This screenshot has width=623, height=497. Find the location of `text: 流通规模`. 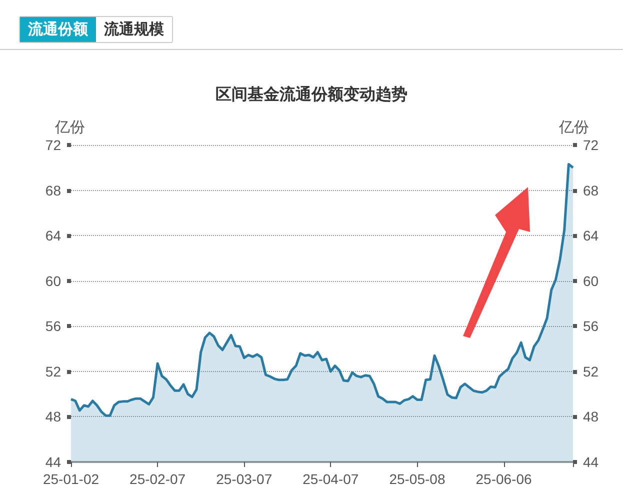

text: 流通规模 is located at coordinates (134, 29).